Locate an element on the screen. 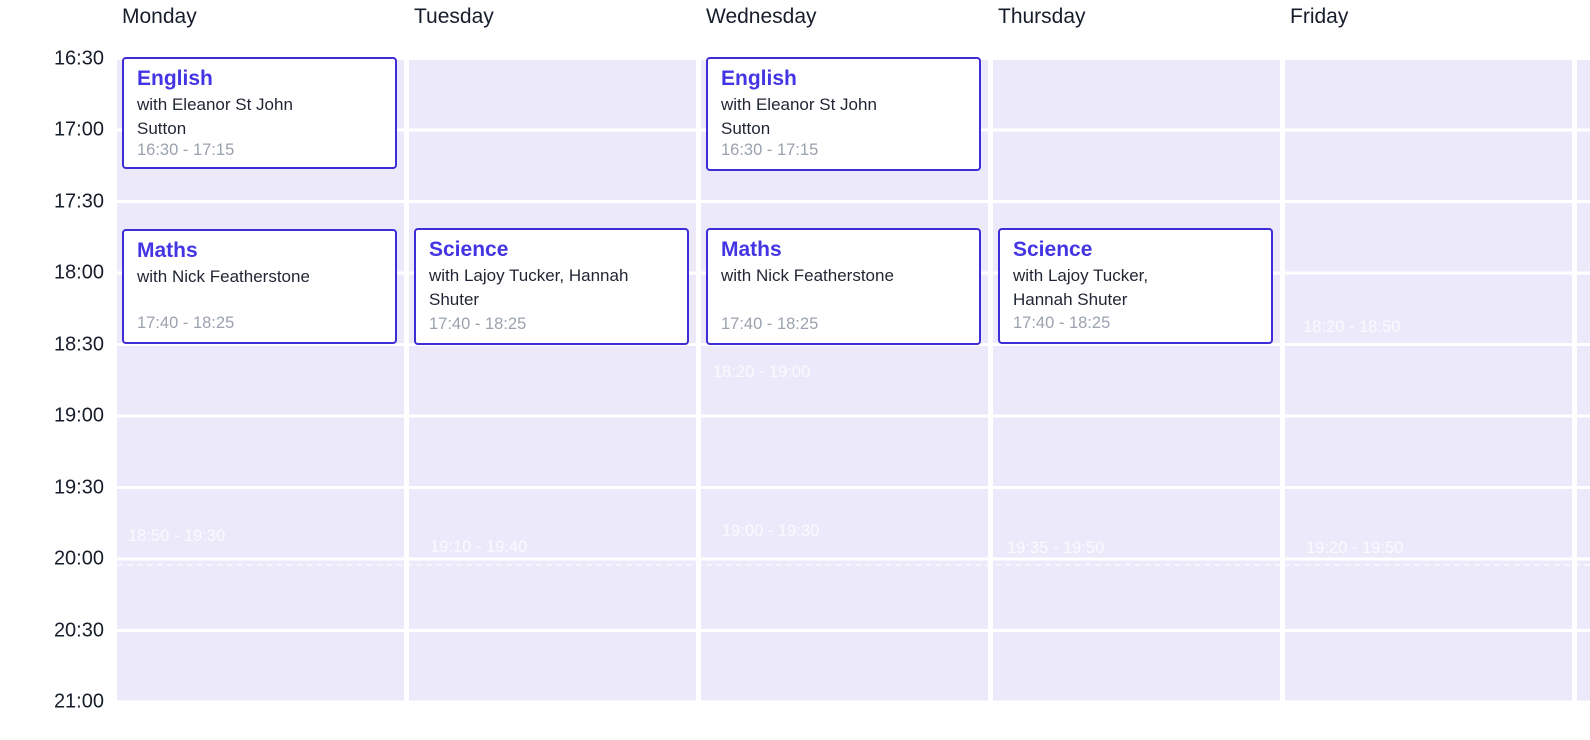  day-header-friday: Friday is located at coordinates (1319, 16).